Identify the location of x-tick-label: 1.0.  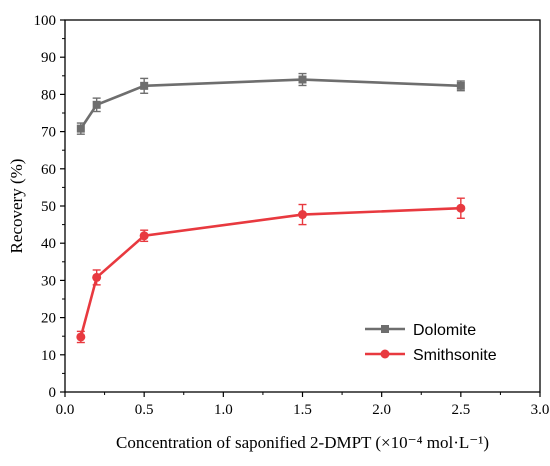
(223, 410).